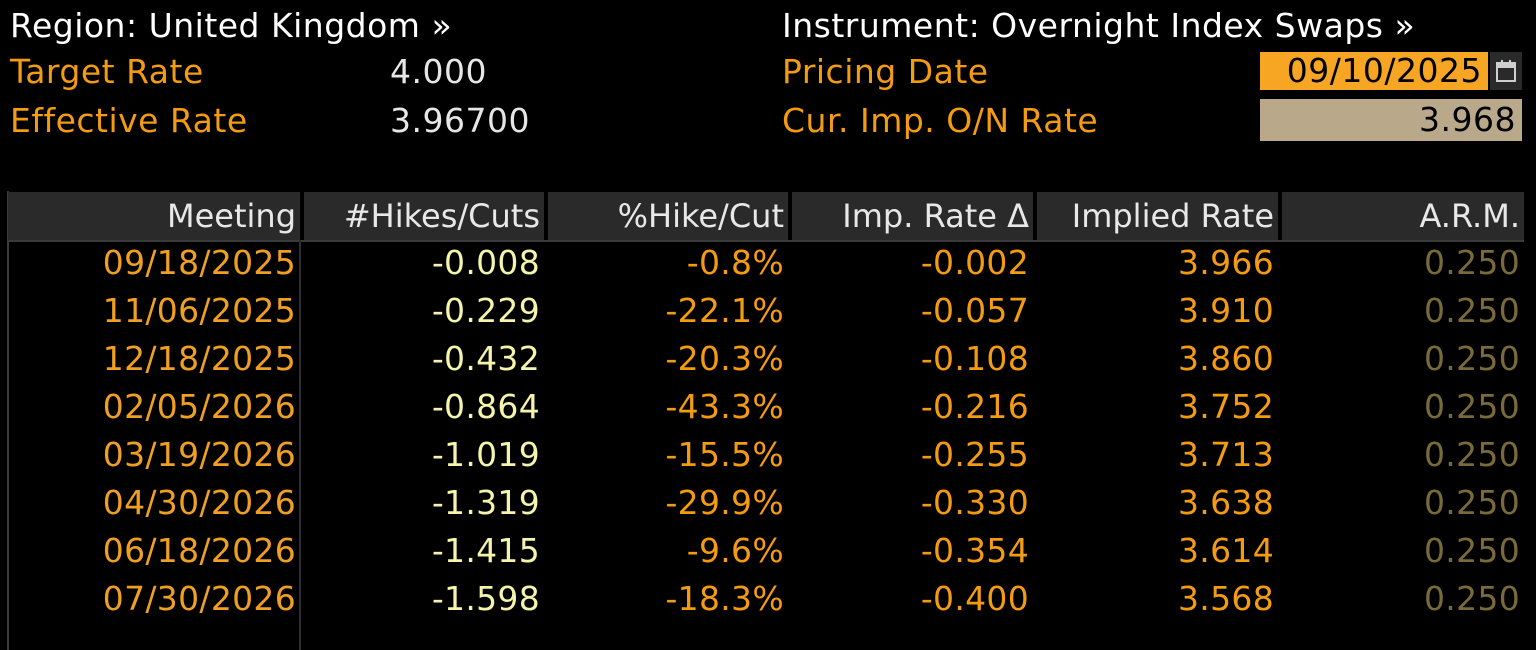  Describe the element at coordinates (485, 598) in the screenshot. I see `cell-hikes-cuts: -1.598` at that location.